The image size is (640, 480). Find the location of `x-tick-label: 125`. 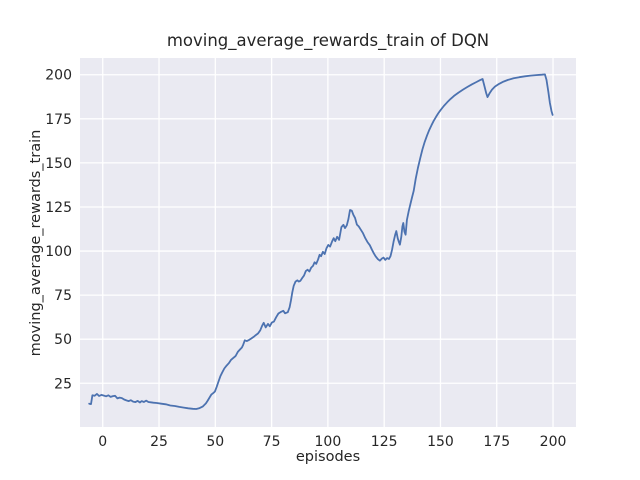

x-tick-label: 125 is located at coordinates (384, 442).